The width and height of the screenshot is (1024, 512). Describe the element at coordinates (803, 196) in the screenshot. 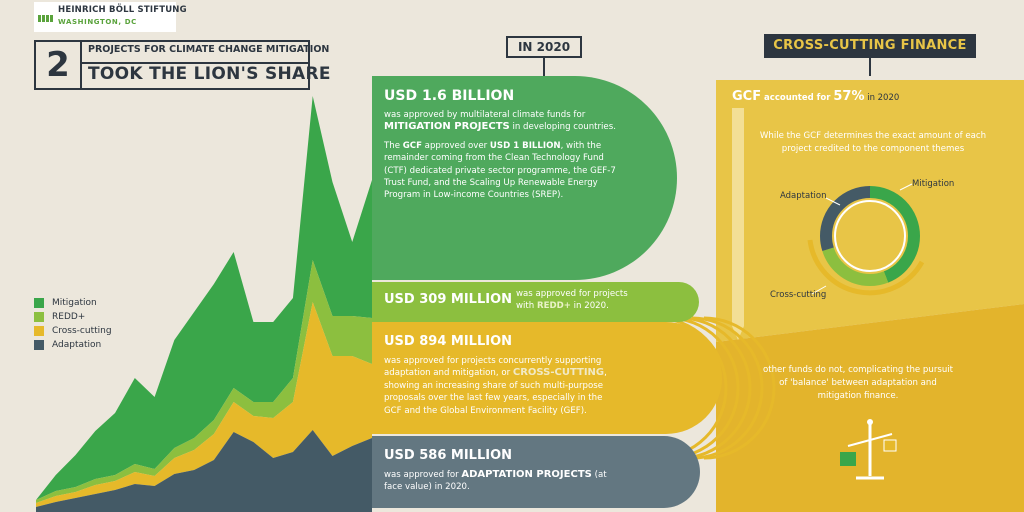

I see `donut-label-adaptation: Adaptation` at that location.